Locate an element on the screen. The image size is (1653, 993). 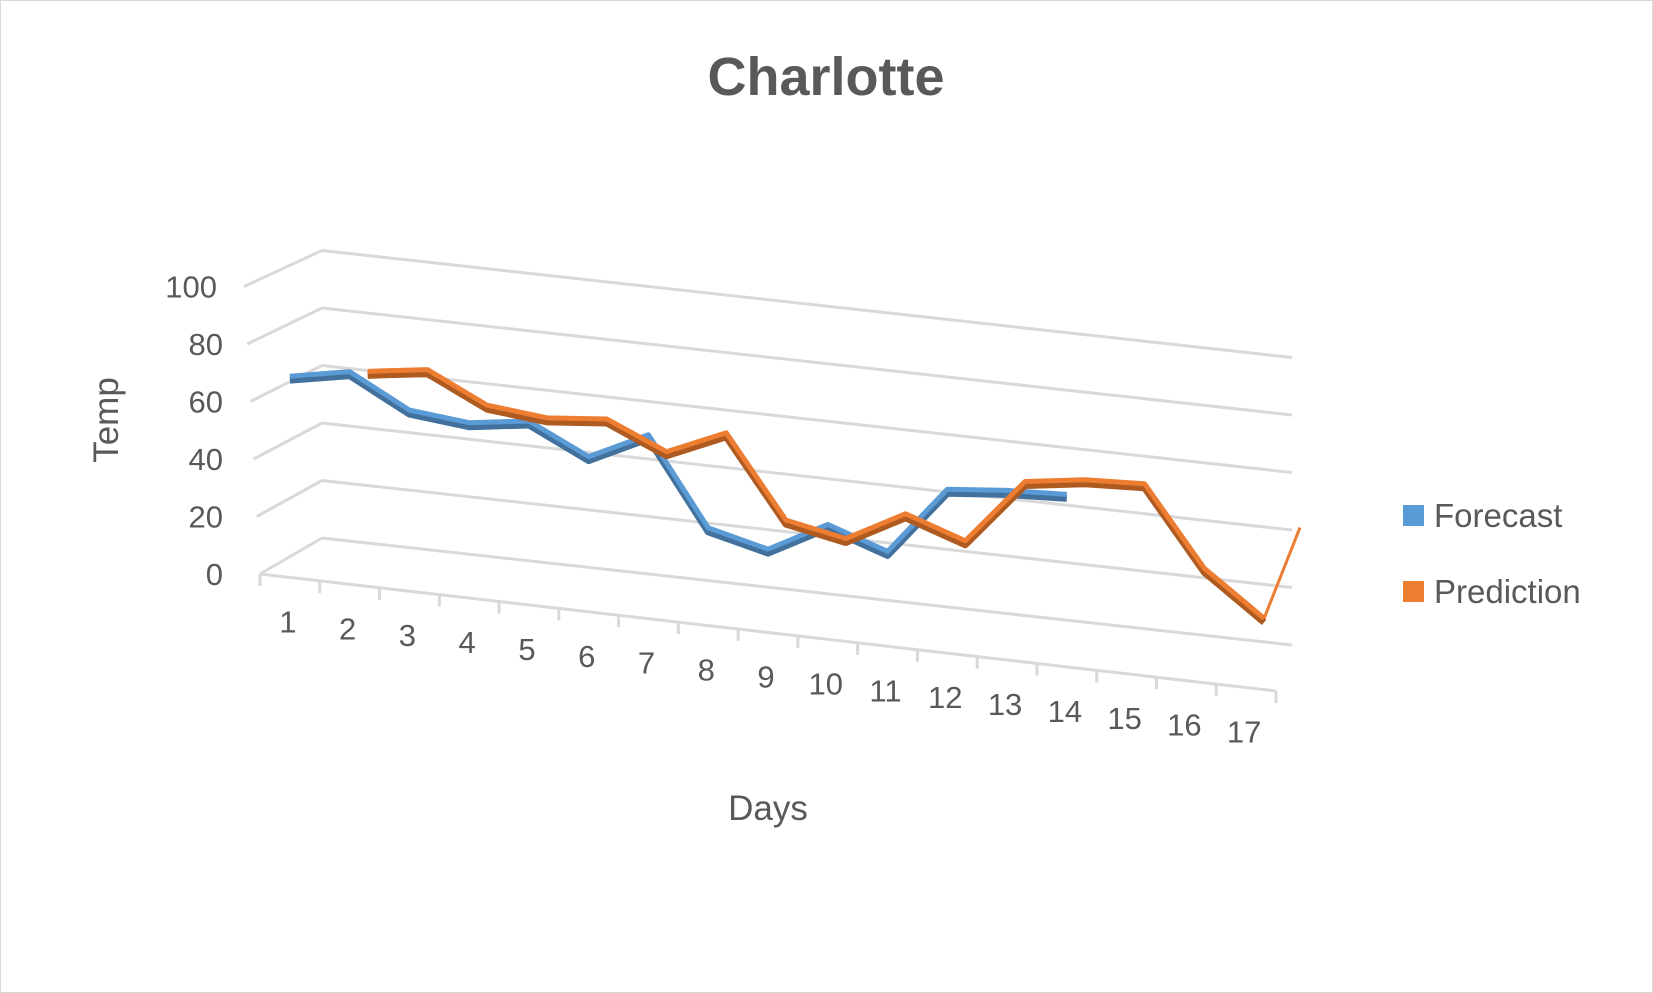
y-tick-label: 0 is located at coordinates (214, 574).